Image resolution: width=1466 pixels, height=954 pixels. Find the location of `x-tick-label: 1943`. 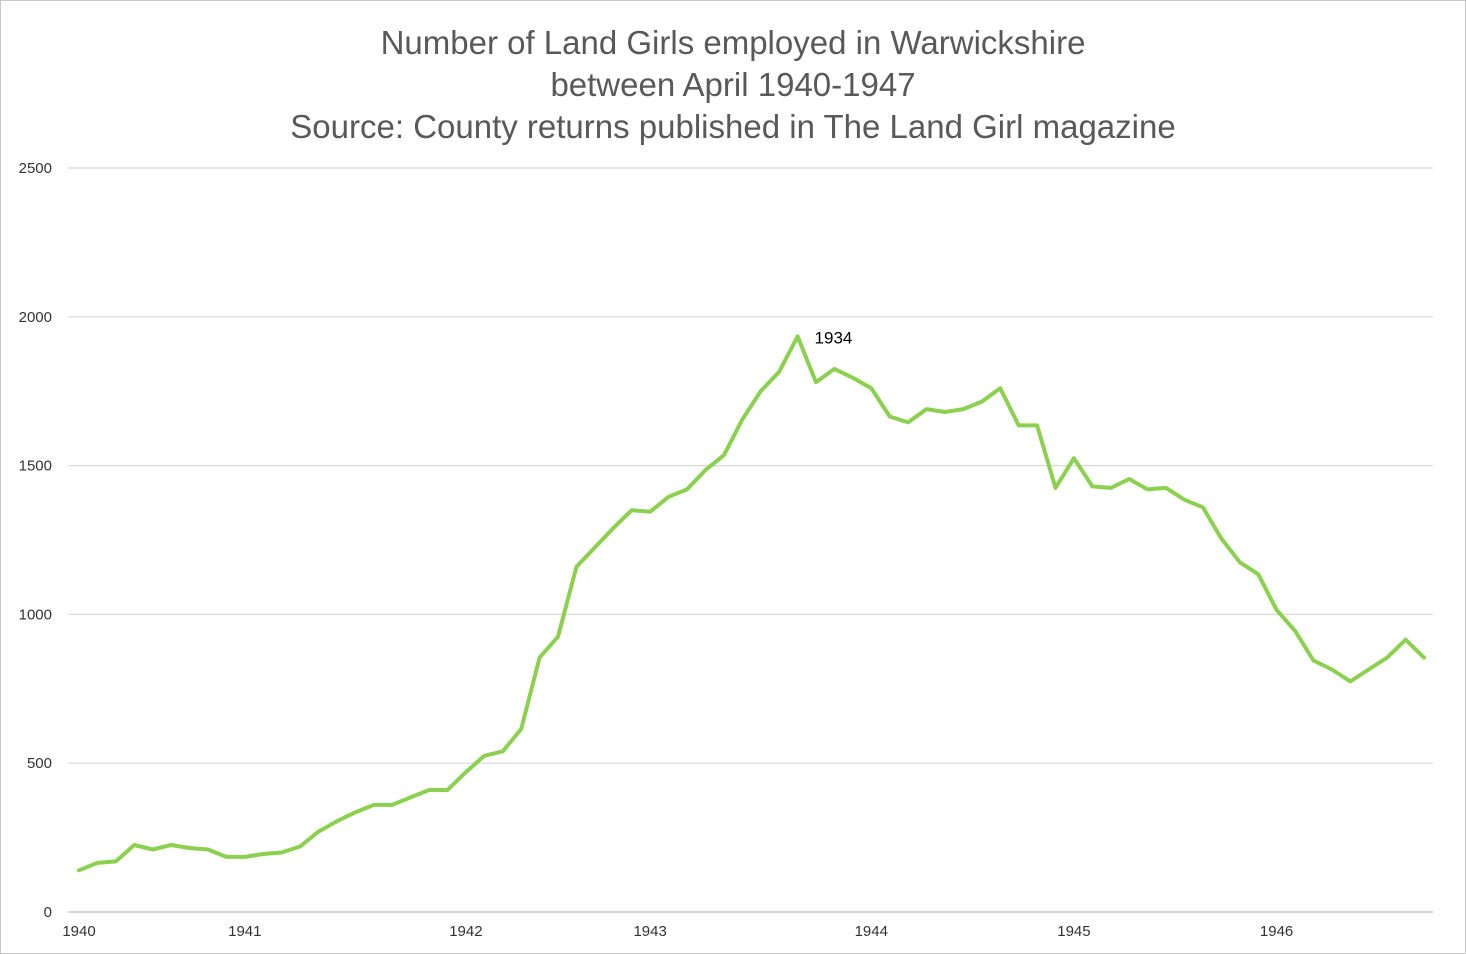

x-tick-label: 1943 is located at coordinates (649, 931).